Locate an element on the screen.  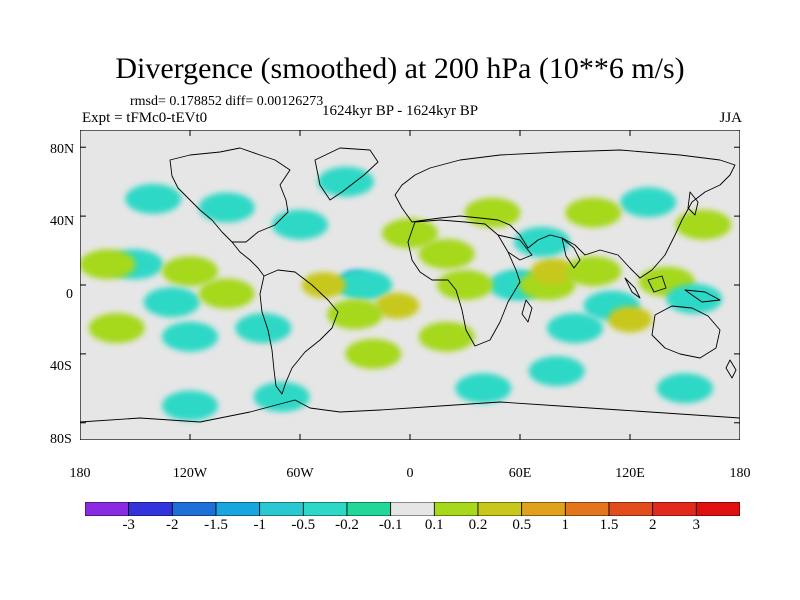
x-tick-label: 60W is located at coordinates (300, 473).